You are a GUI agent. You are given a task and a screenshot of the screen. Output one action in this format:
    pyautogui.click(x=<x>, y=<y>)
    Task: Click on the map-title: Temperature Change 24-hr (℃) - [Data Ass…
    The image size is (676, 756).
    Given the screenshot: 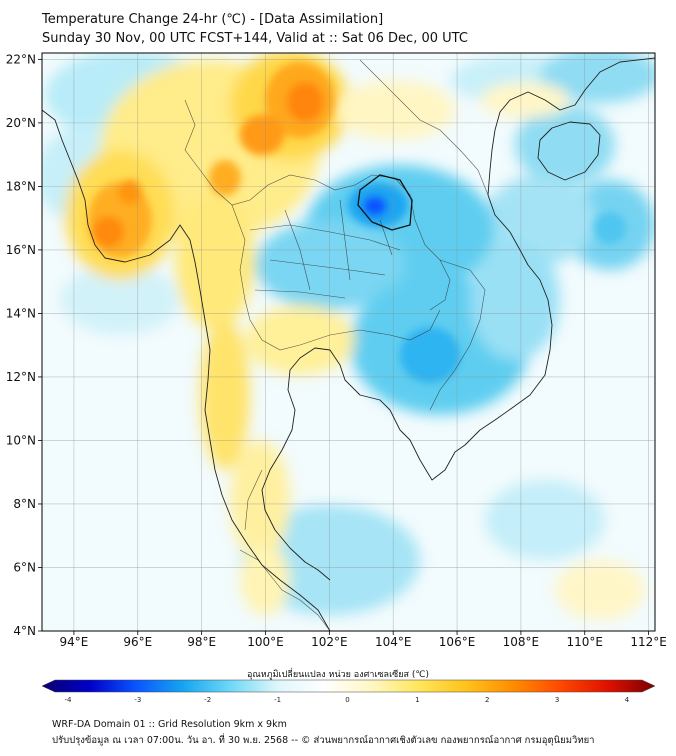 What is the action you would take?
    pyautogui.click(x=213, y=19)
    